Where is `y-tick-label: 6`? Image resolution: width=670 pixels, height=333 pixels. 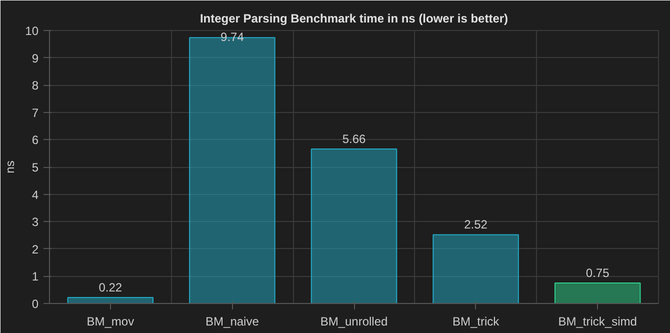
y-tick-label: 6 is located at coordinates (35, 140).